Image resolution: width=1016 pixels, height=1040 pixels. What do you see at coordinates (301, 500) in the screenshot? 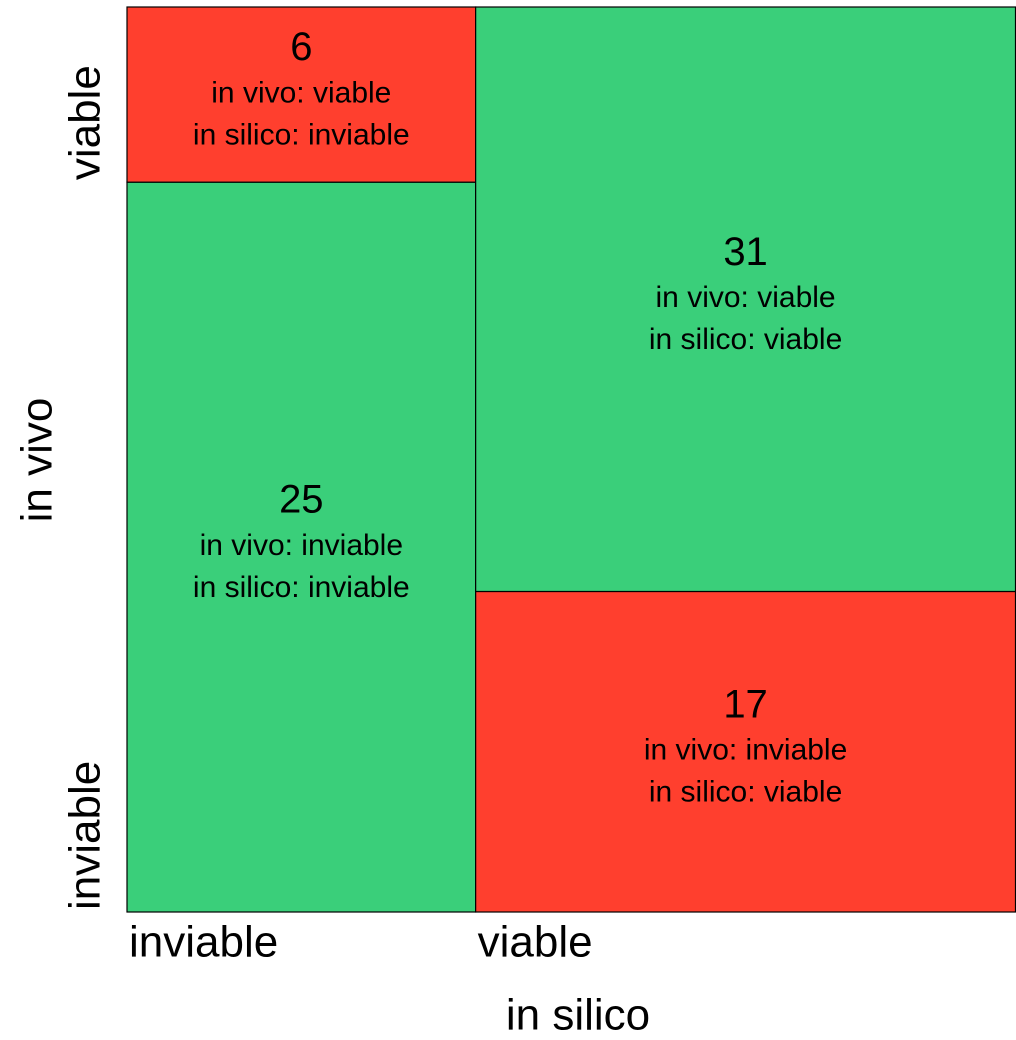
I see `cell-count: 25` at bounding box center [301, 500].